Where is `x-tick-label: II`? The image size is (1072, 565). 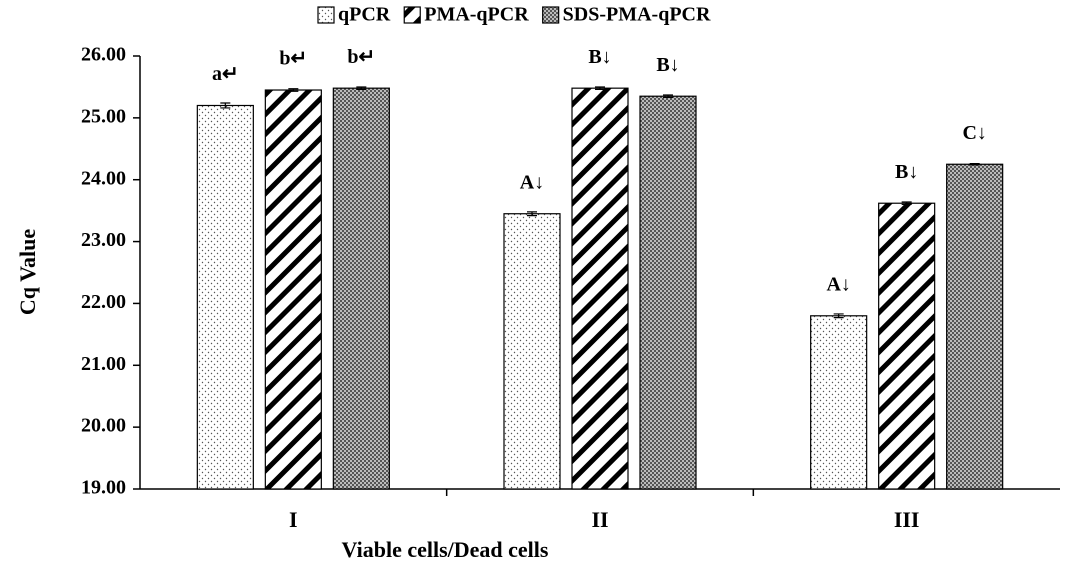 x-tick-label: II is located at coordinates (599, 519).